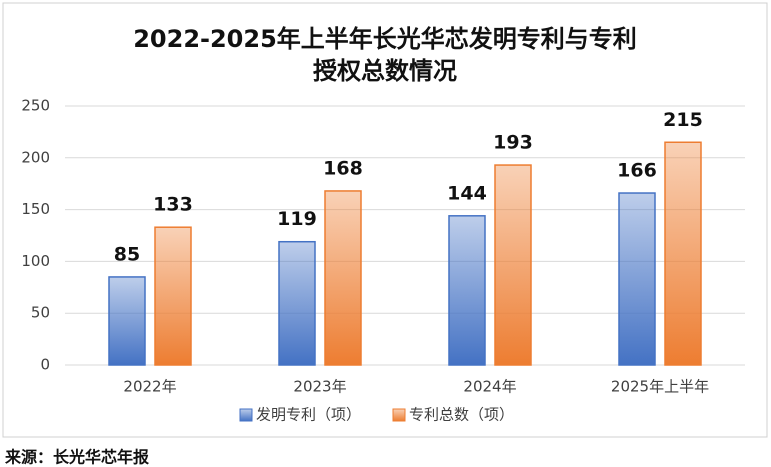  I want to click on value-label: 119, so click(297, 219).